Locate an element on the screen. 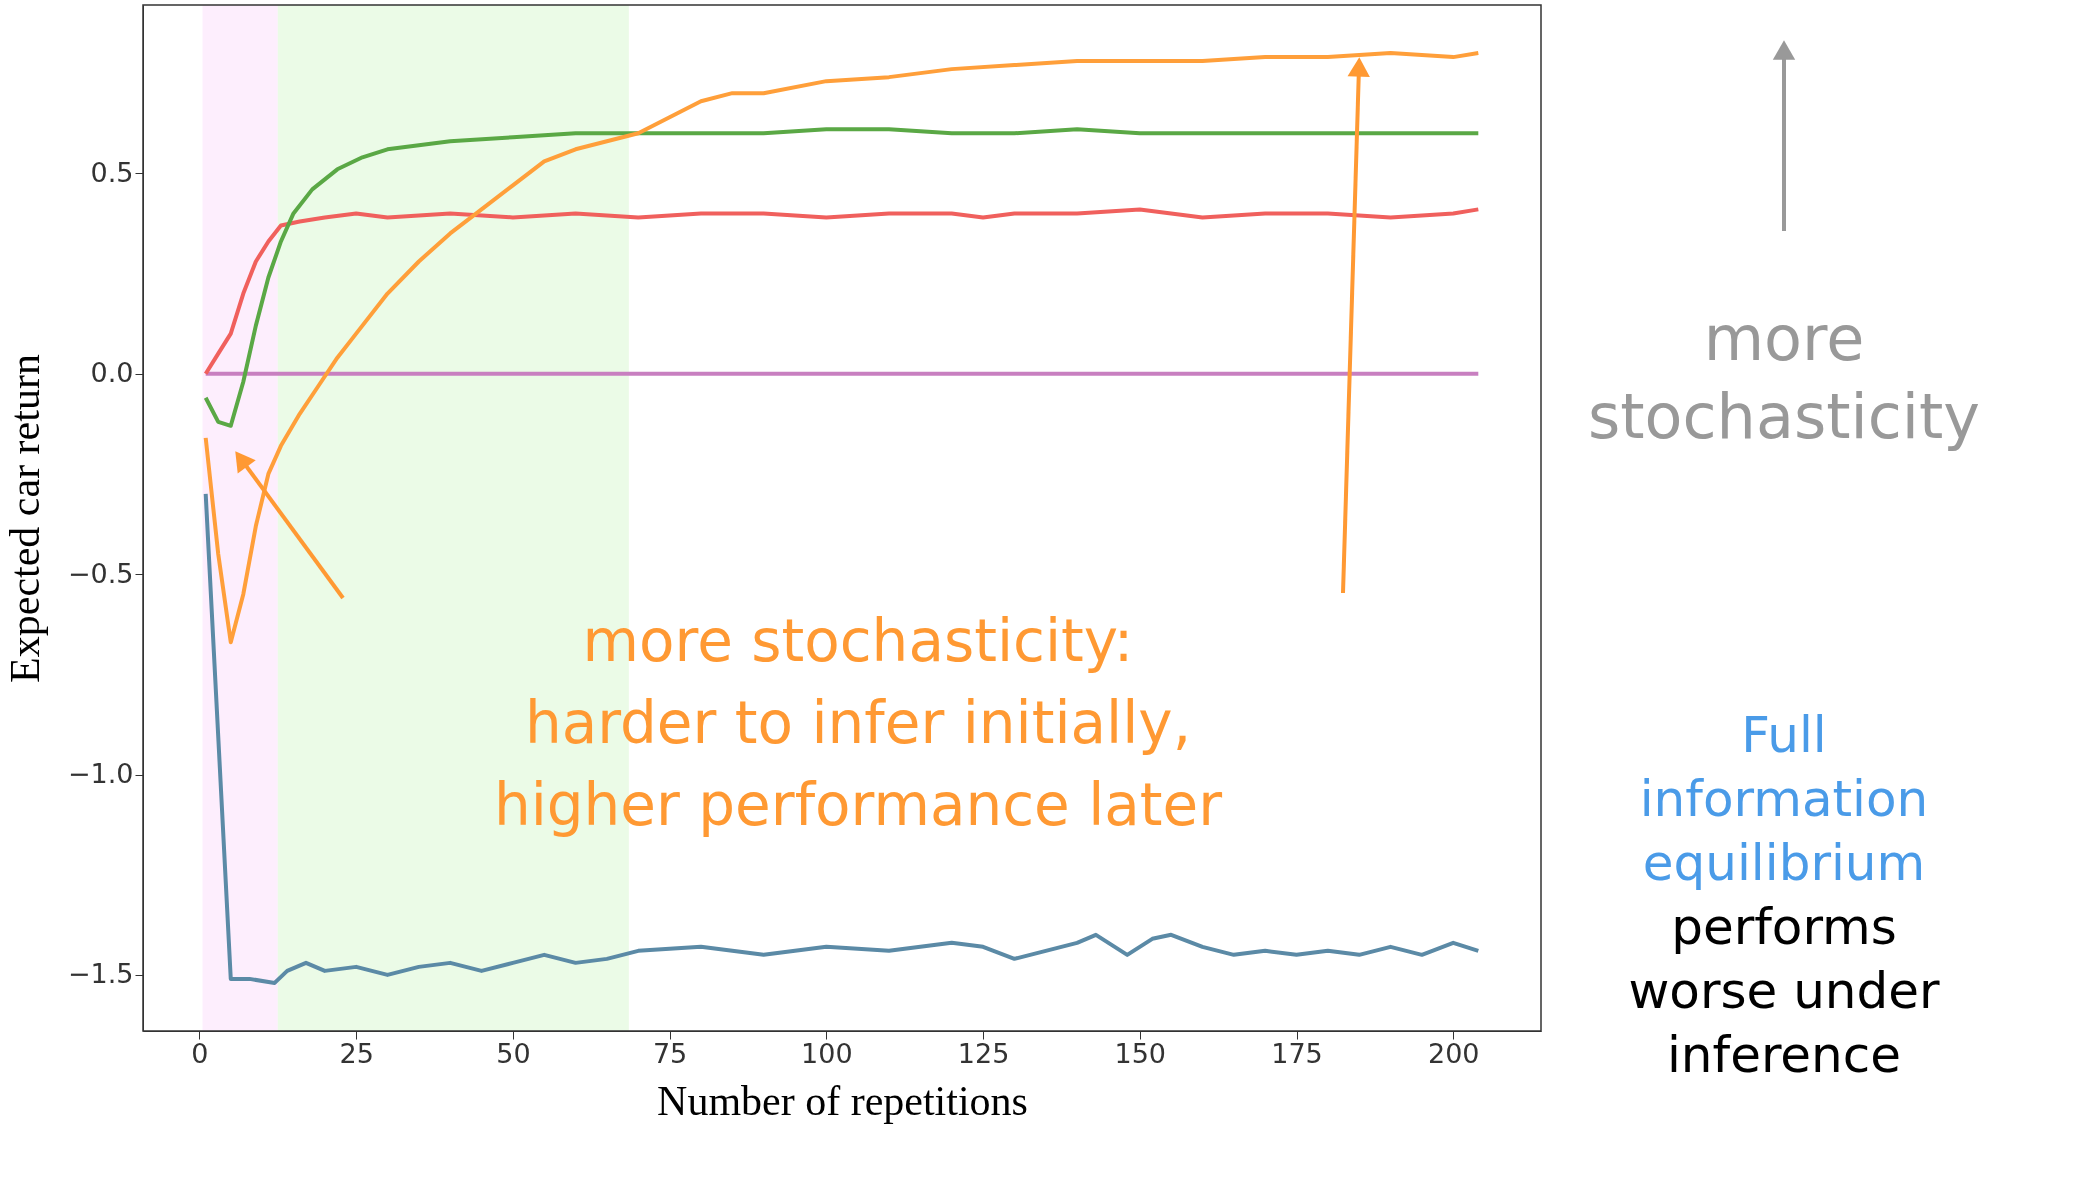 This screenshot has width=2089, height=1198. x-tick-label: 75 is located at coordinates (670, 1053).